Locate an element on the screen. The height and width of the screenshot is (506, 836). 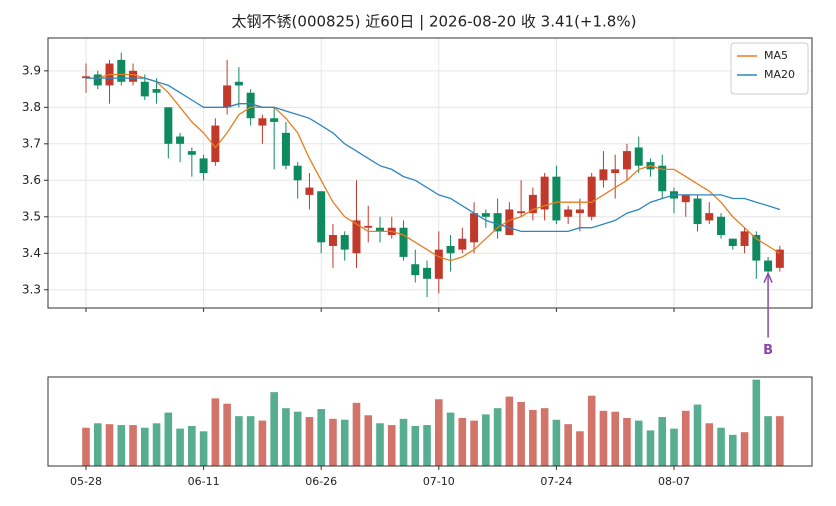
legend-label: MA20 is located at coordinates (779, 74).